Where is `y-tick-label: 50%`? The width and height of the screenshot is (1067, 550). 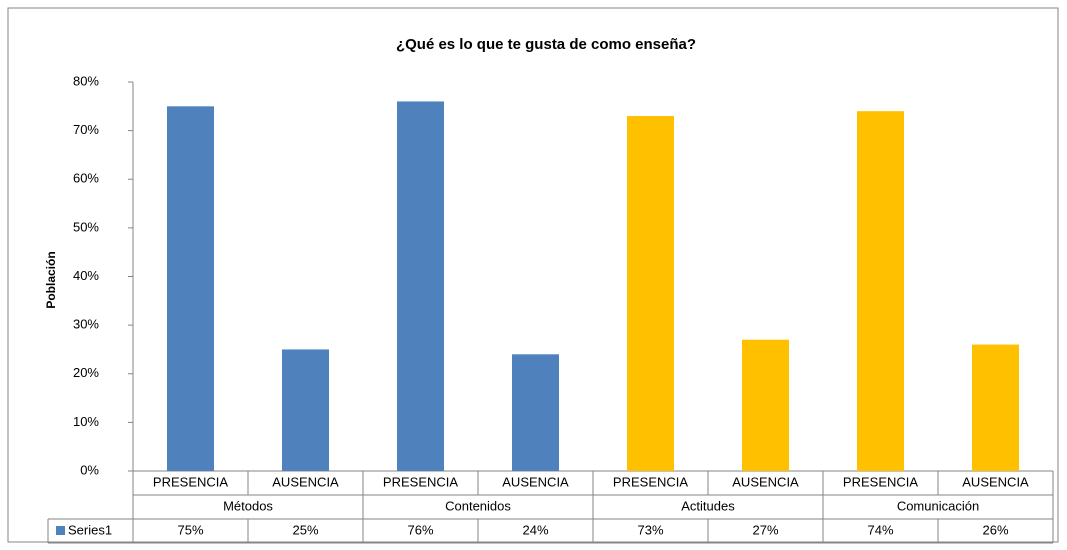 y-tick-label: 50% is located at coordinates (86, 226).